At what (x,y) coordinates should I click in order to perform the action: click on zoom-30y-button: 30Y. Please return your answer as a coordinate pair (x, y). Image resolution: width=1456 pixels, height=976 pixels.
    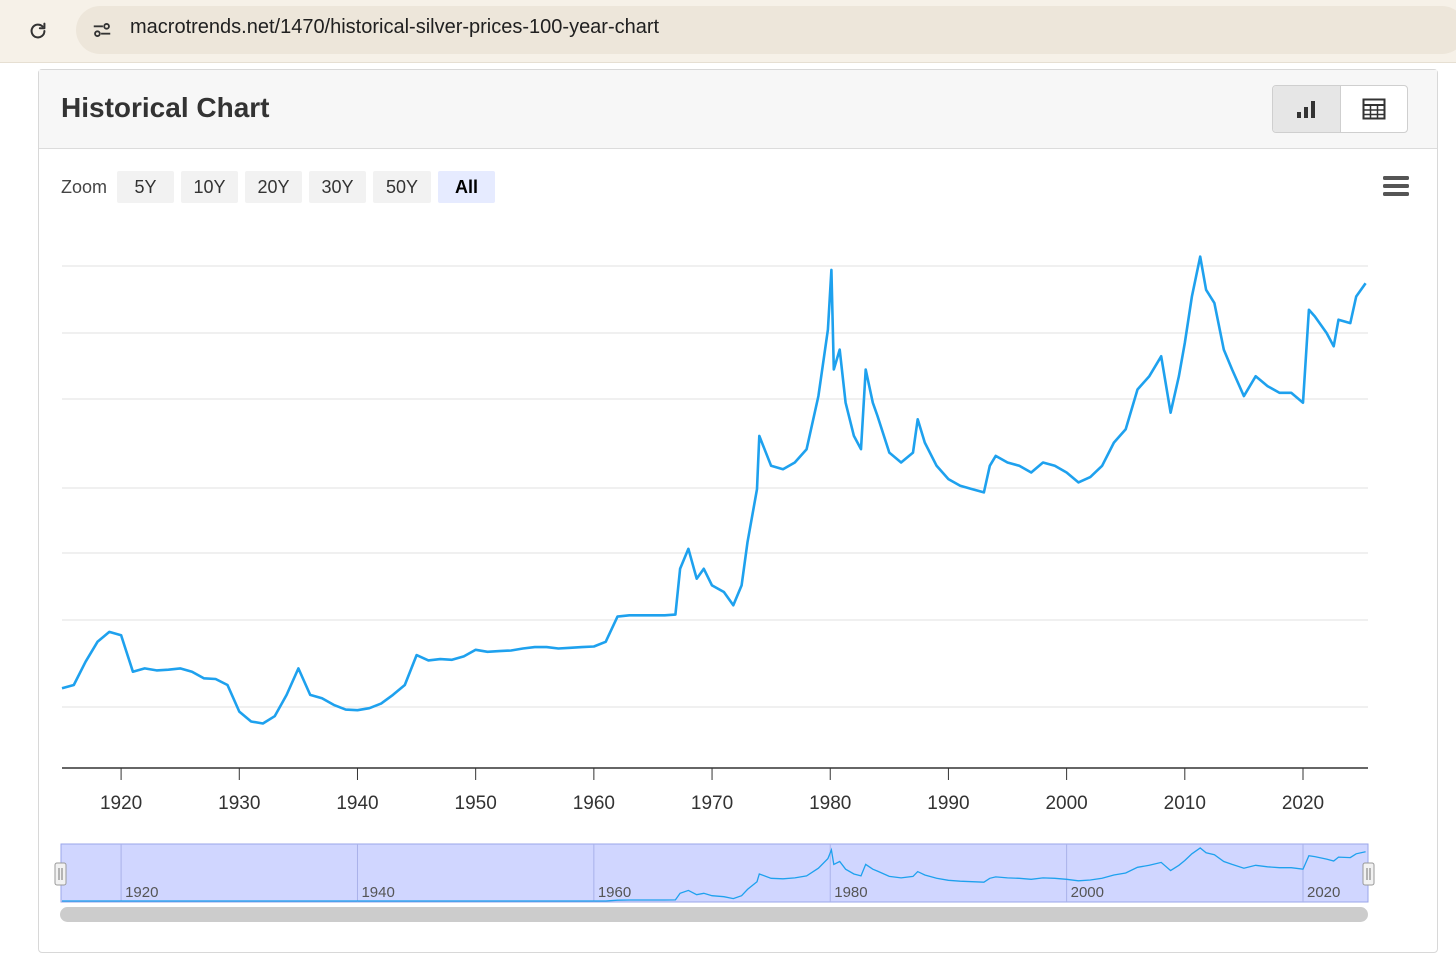
    Looking at the image, I should click on (337, 187).